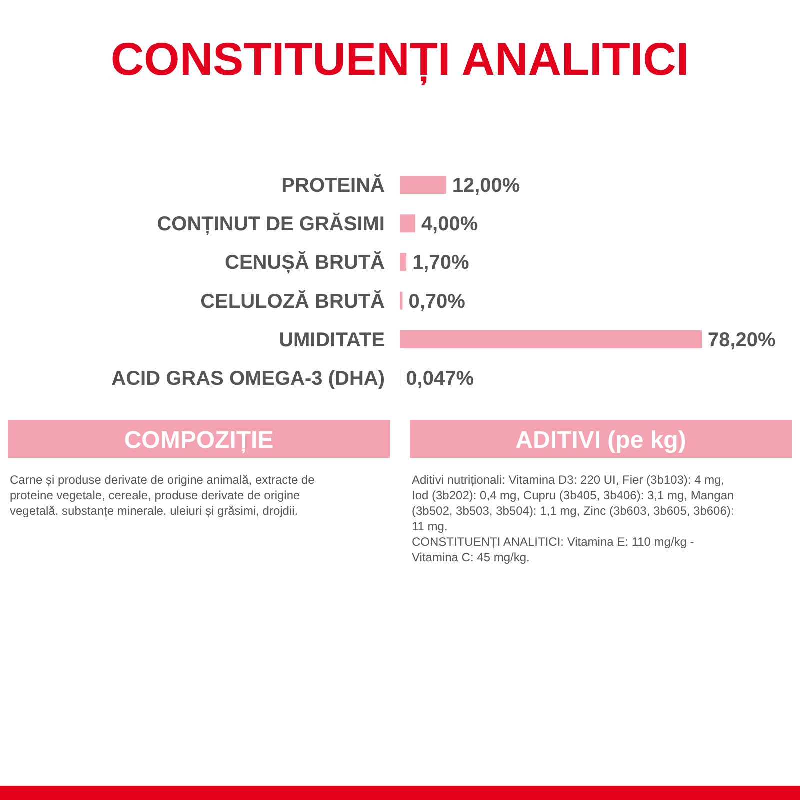 The height and width of the screenshot is (800, 800). I want to click on text: Carne și produse derivate de origine animală, extracte de proteine vegetale, cereale, produse derivate de origine vegetală, substanțe minerale, uleiuri și grăsimi, drojdii., so click(163, 495).